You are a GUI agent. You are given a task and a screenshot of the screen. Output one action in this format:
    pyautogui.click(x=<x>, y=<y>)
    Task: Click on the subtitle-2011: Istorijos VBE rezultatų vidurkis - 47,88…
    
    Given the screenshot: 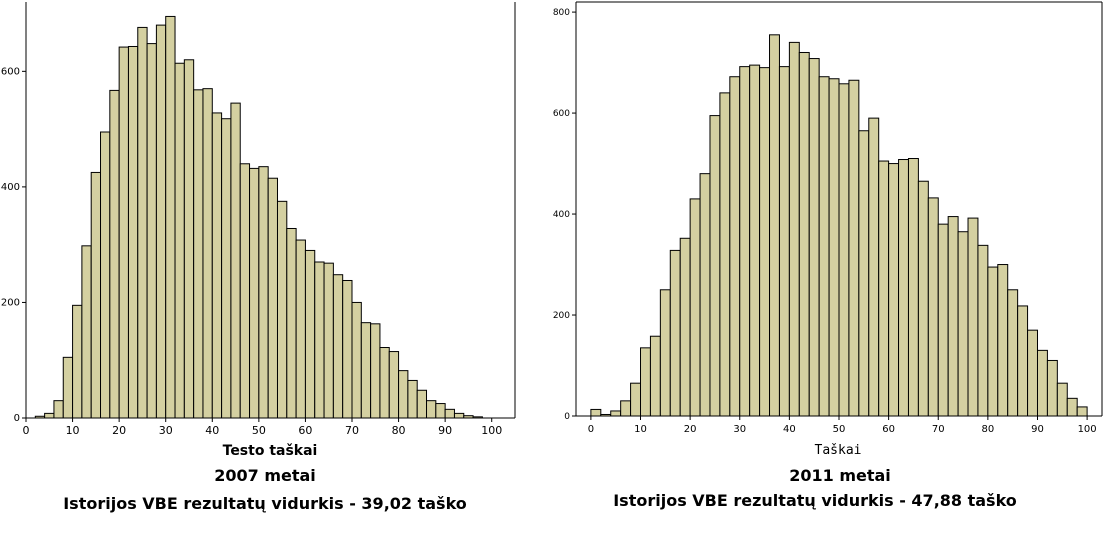 What is the action you would take?
    pyautogui.click(x=815, y=500)
    